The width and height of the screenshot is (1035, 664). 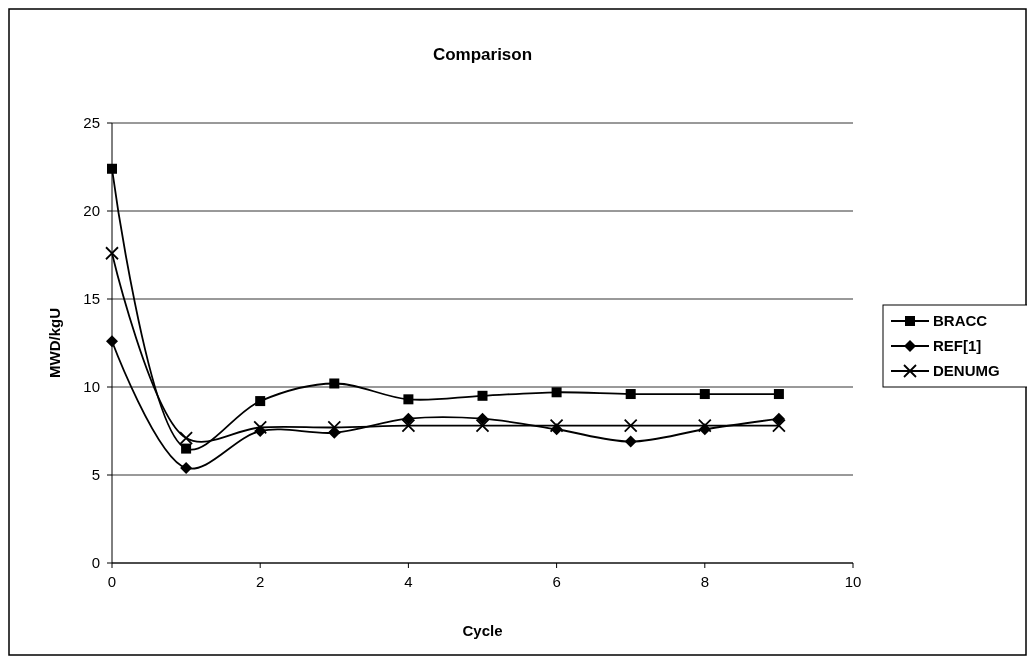 What do you see at coordinates (54, 343) in the screenshot?
I see `y-axis-title: MWD/kgU` at bounding box center [54, 343].